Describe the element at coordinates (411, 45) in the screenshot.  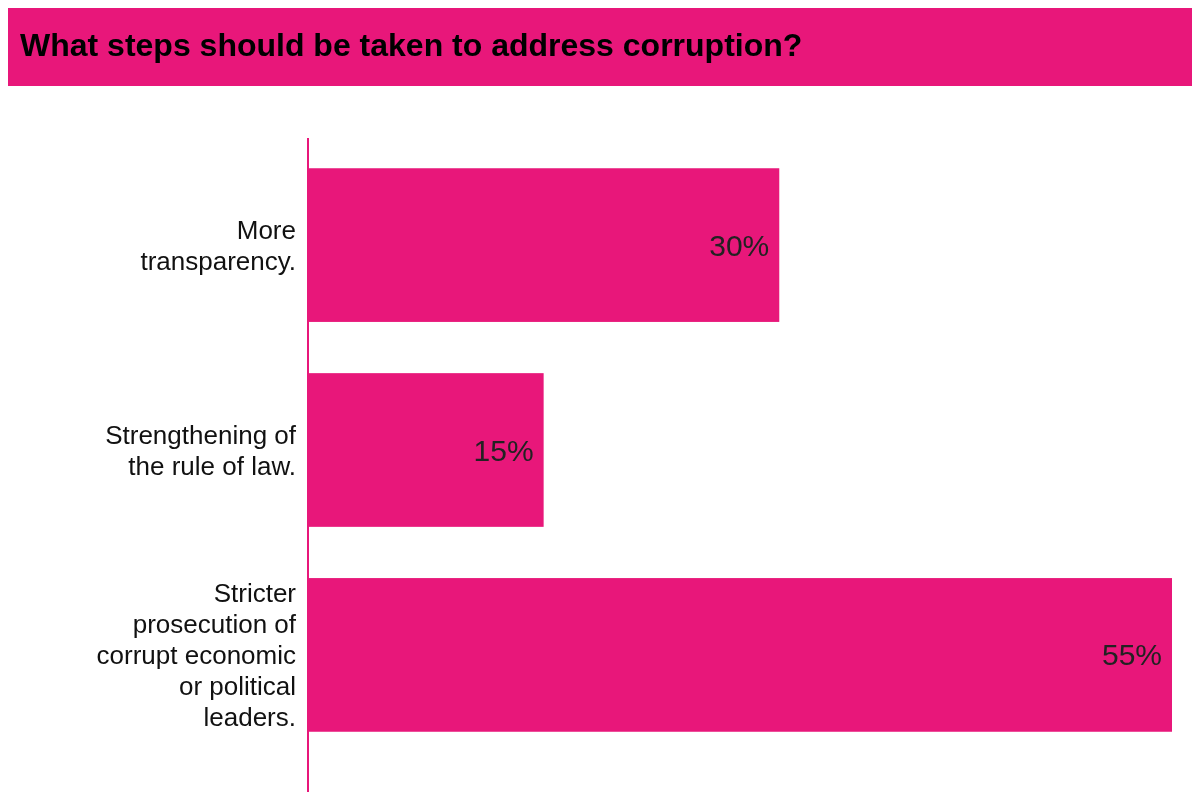
I see `chart-title: What steps should be taken to address corruption?` at that location.